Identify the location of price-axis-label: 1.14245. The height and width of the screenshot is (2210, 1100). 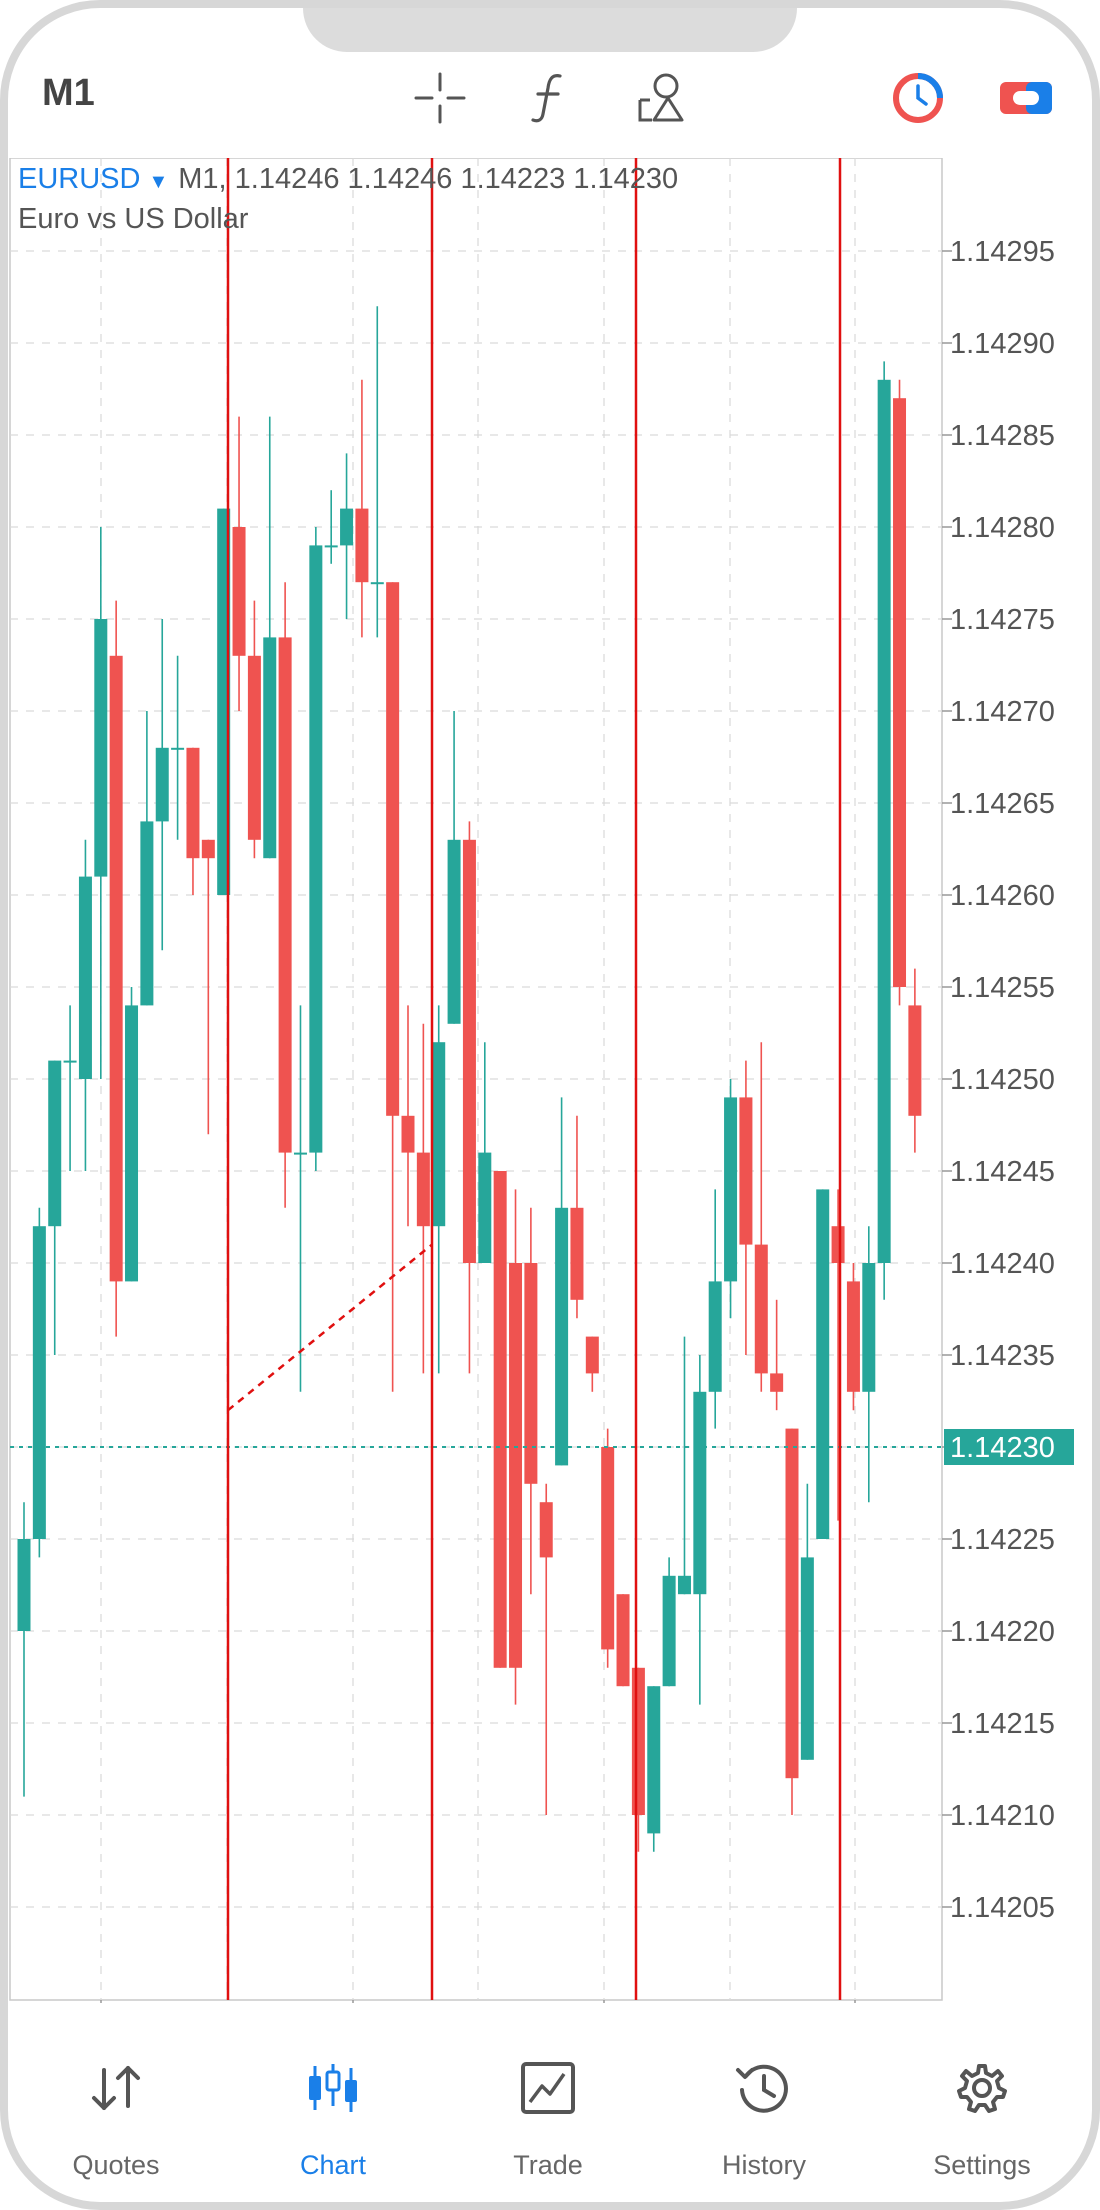
(1002, 1172).